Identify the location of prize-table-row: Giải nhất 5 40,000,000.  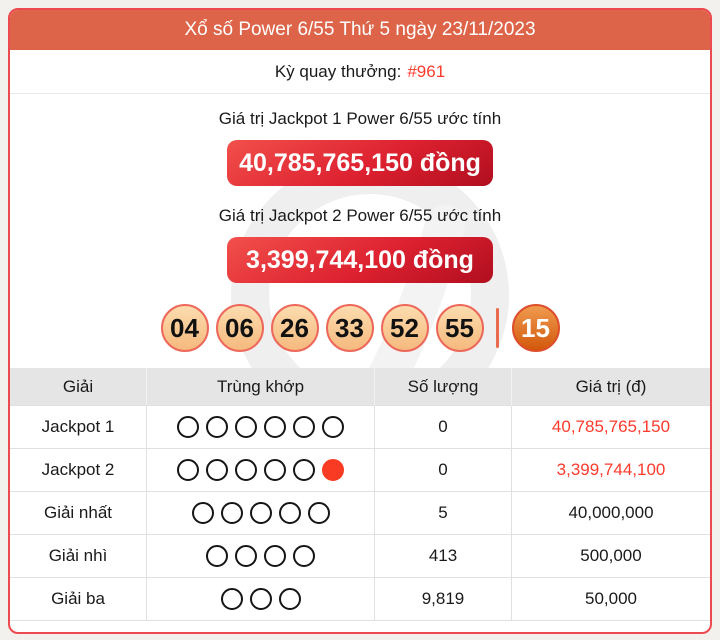
(360, 513).